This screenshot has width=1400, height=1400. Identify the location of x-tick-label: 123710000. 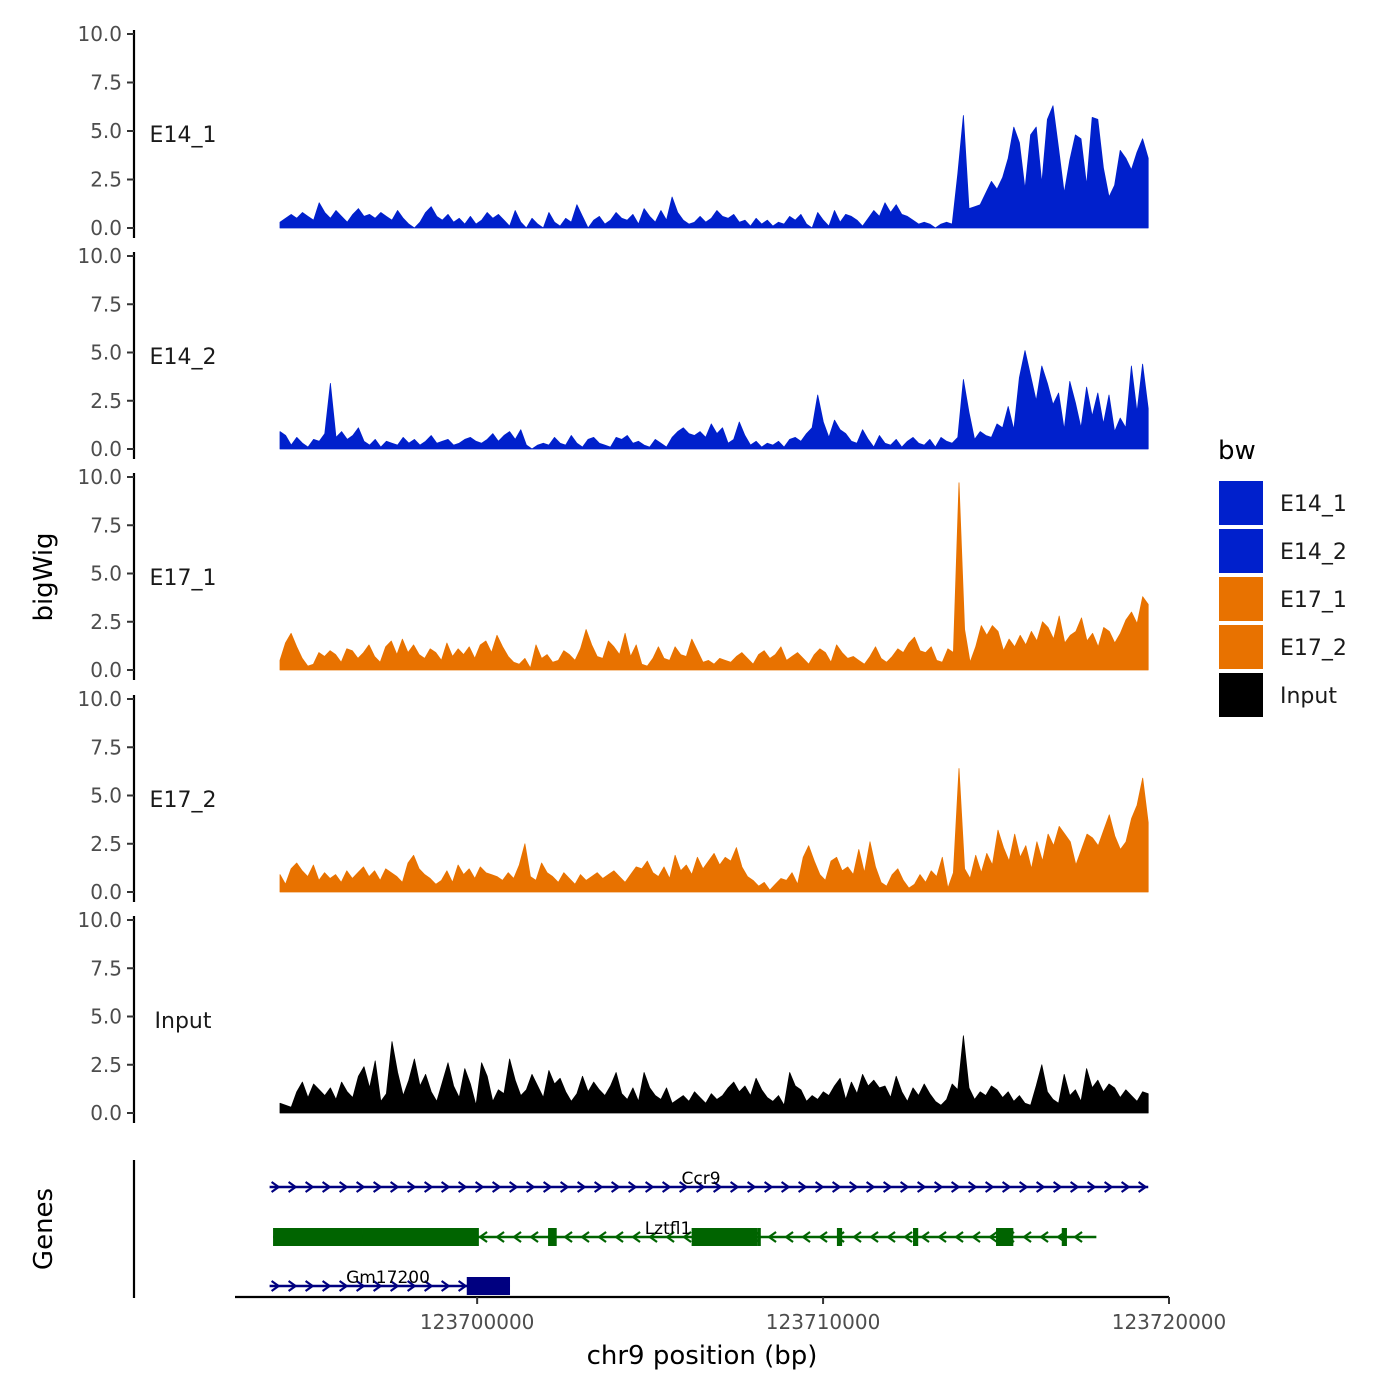
(823, 1322).